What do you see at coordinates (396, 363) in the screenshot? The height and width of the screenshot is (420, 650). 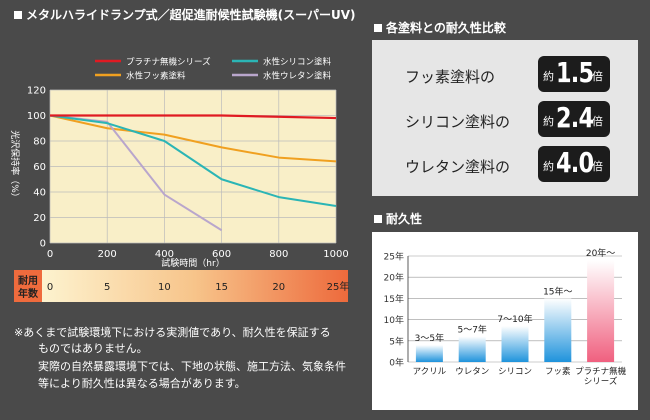 I see `y-tick-label: 0年` at bounding box center [396, 363].